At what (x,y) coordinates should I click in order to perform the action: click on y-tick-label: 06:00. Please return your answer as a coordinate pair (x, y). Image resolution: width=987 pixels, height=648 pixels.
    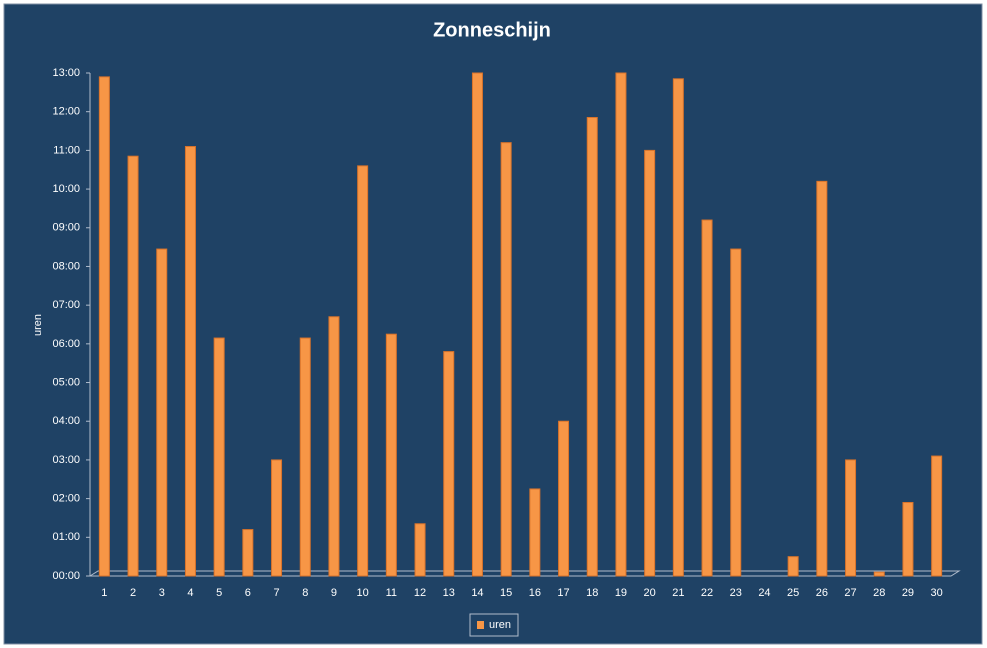
    Looking at the image, I should click on (66, 344).